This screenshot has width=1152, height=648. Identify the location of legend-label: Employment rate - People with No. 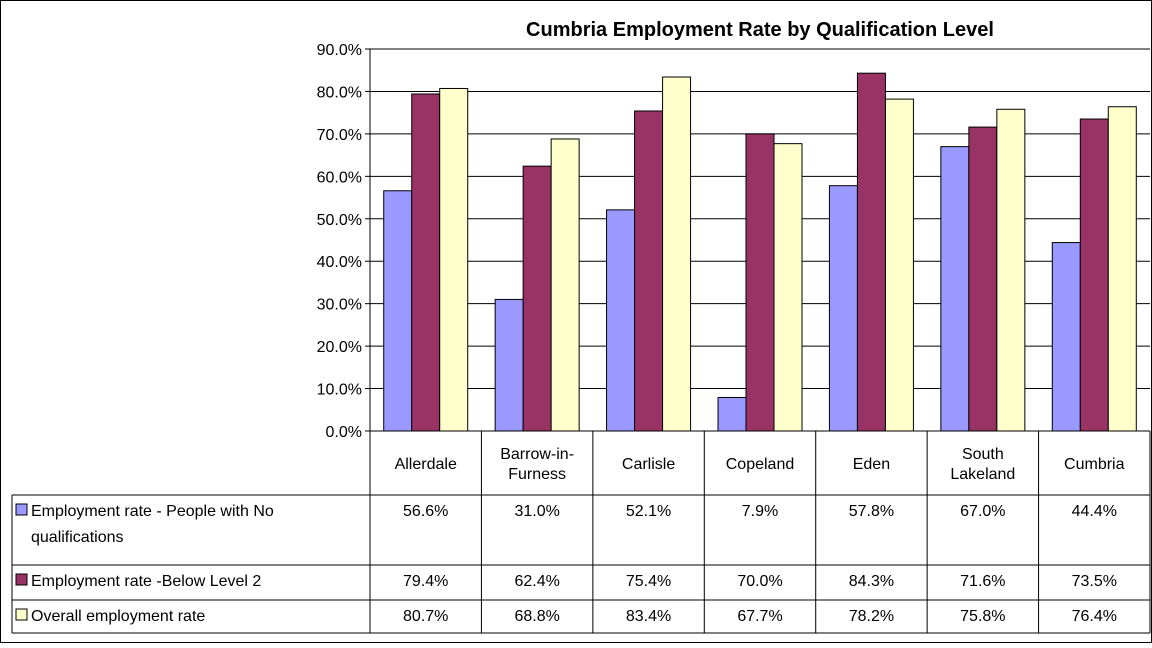
(152, 511).